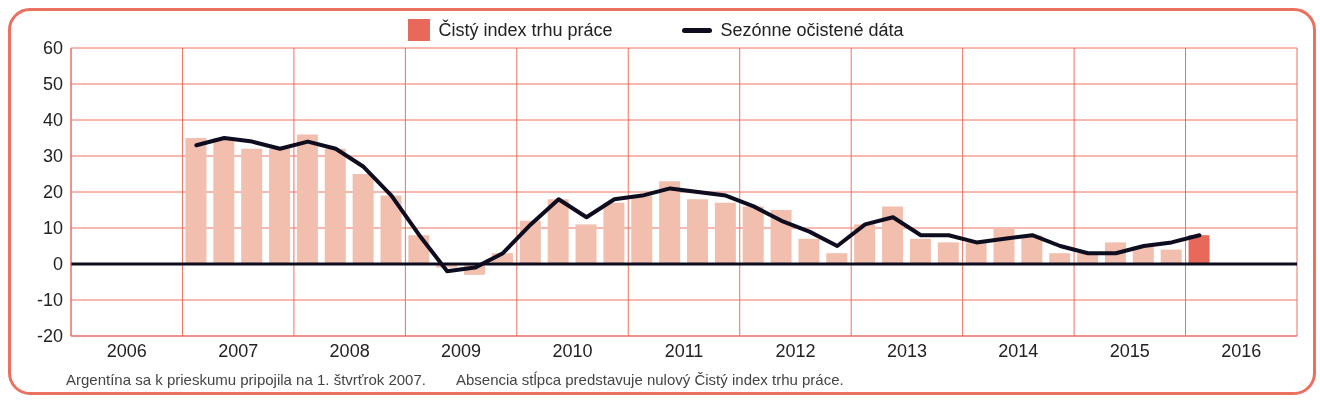  I want to click on text: Absencia stĺpca predstavuje nulový Čistý index trhu práce., so click(649, 379).